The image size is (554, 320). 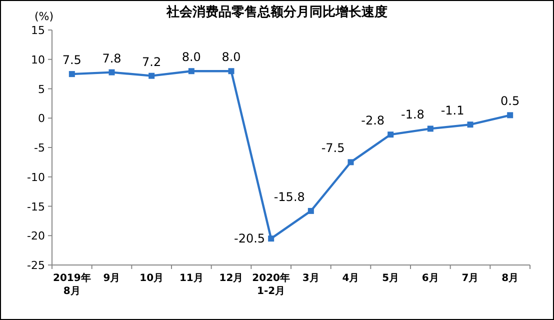 What do you see at coordinates (36, 207) in the screenshot?
I see `y-tick-label: -15` at bounding box center [36, 207].